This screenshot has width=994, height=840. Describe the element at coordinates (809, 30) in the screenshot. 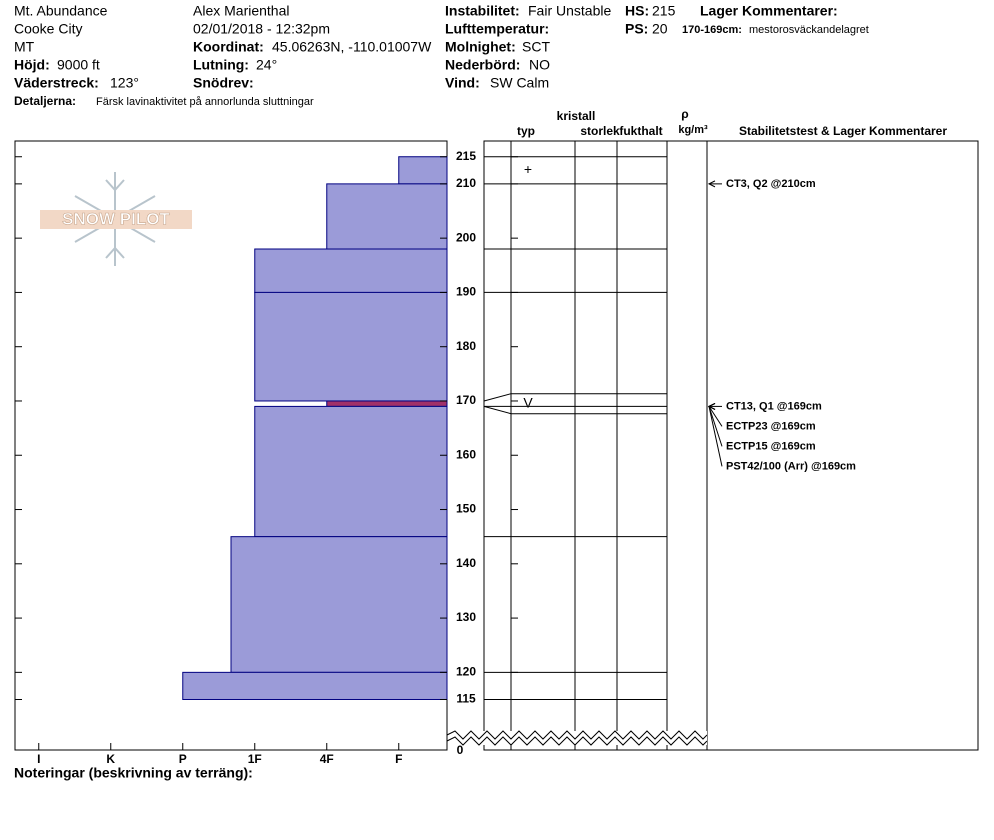

I see `comment-value: mestorosväckandelagret` at that location.